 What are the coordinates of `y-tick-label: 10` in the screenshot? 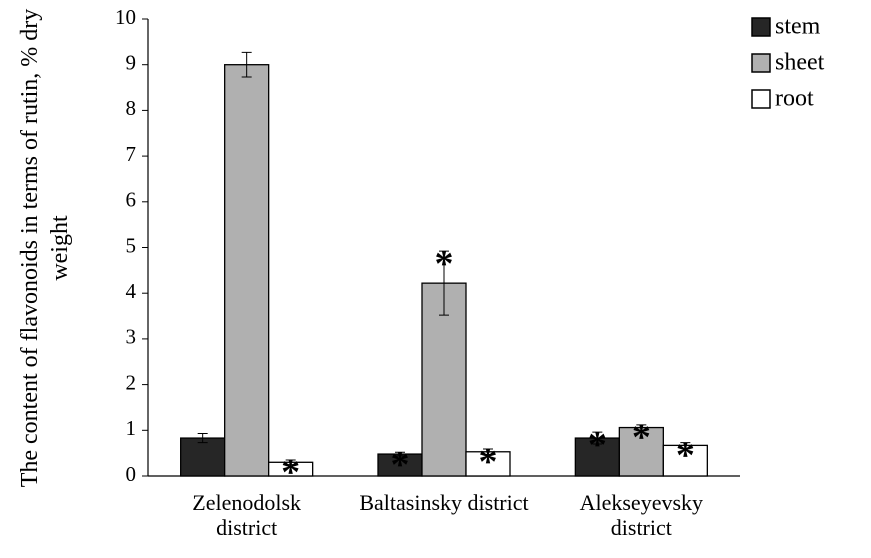 It's located at (125, 17).